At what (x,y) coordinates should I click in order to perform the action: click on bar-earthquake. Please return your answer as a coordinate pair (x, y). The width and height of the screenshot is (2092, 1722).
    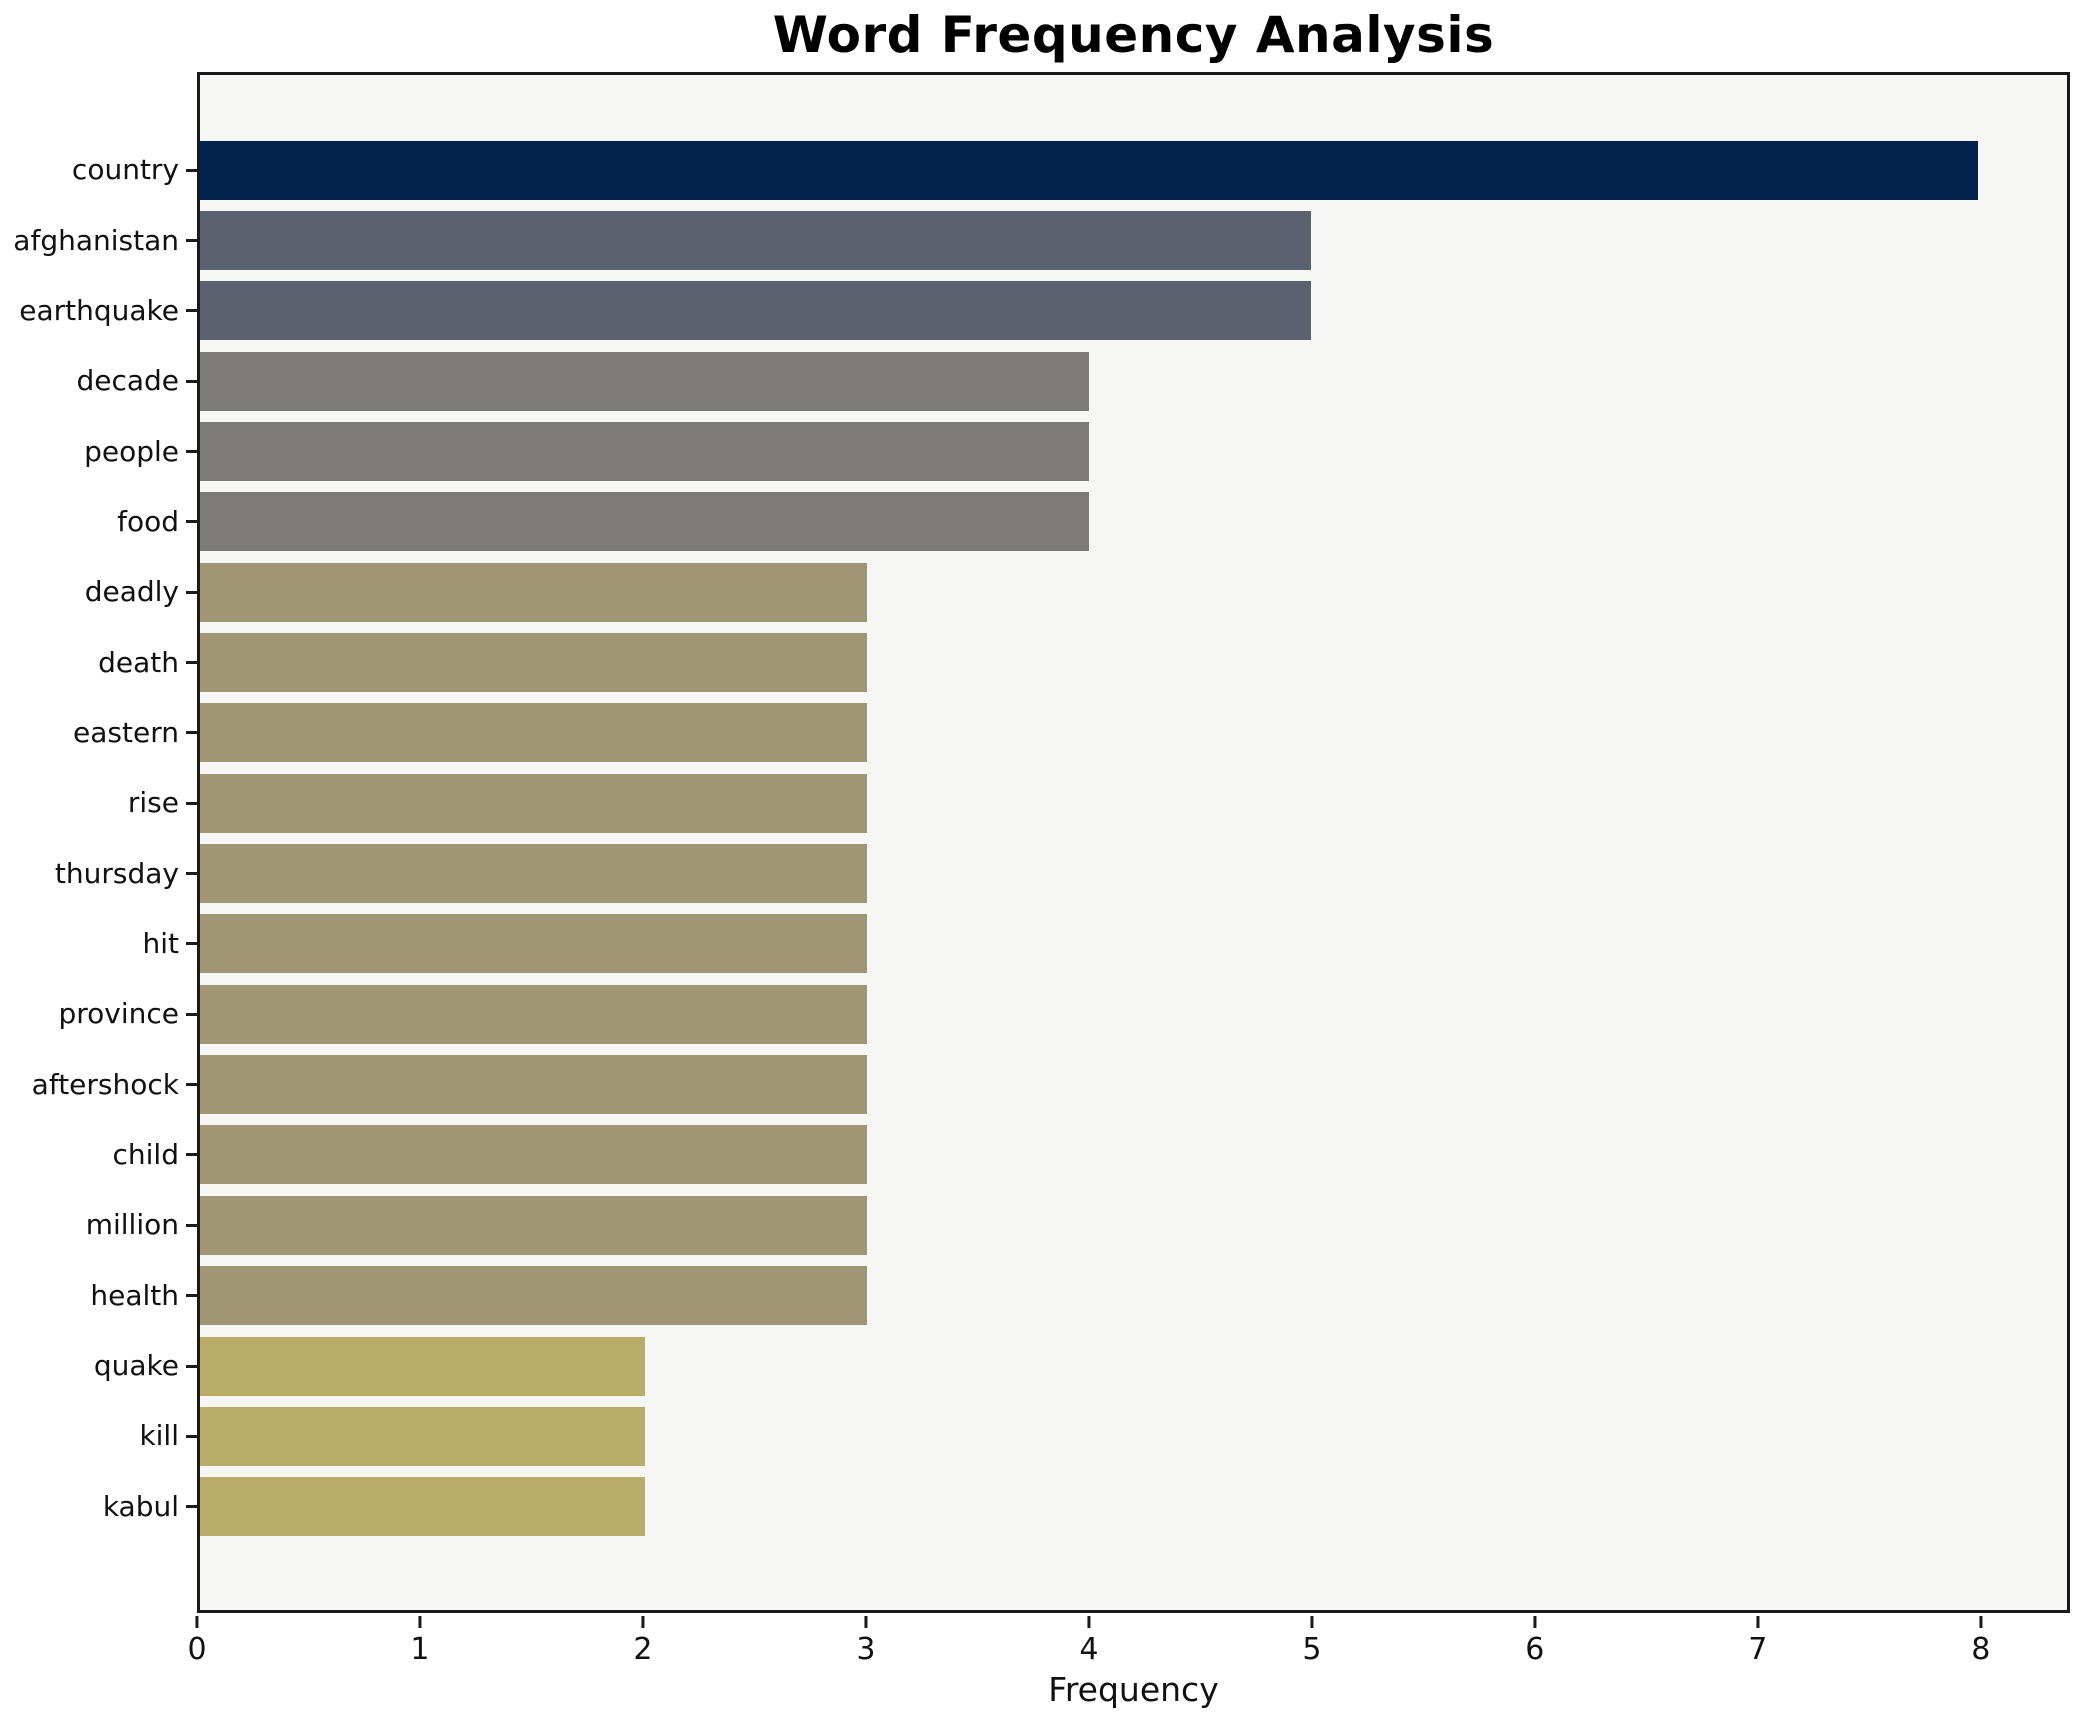
    Looking at the image, I should click on (756, 311).